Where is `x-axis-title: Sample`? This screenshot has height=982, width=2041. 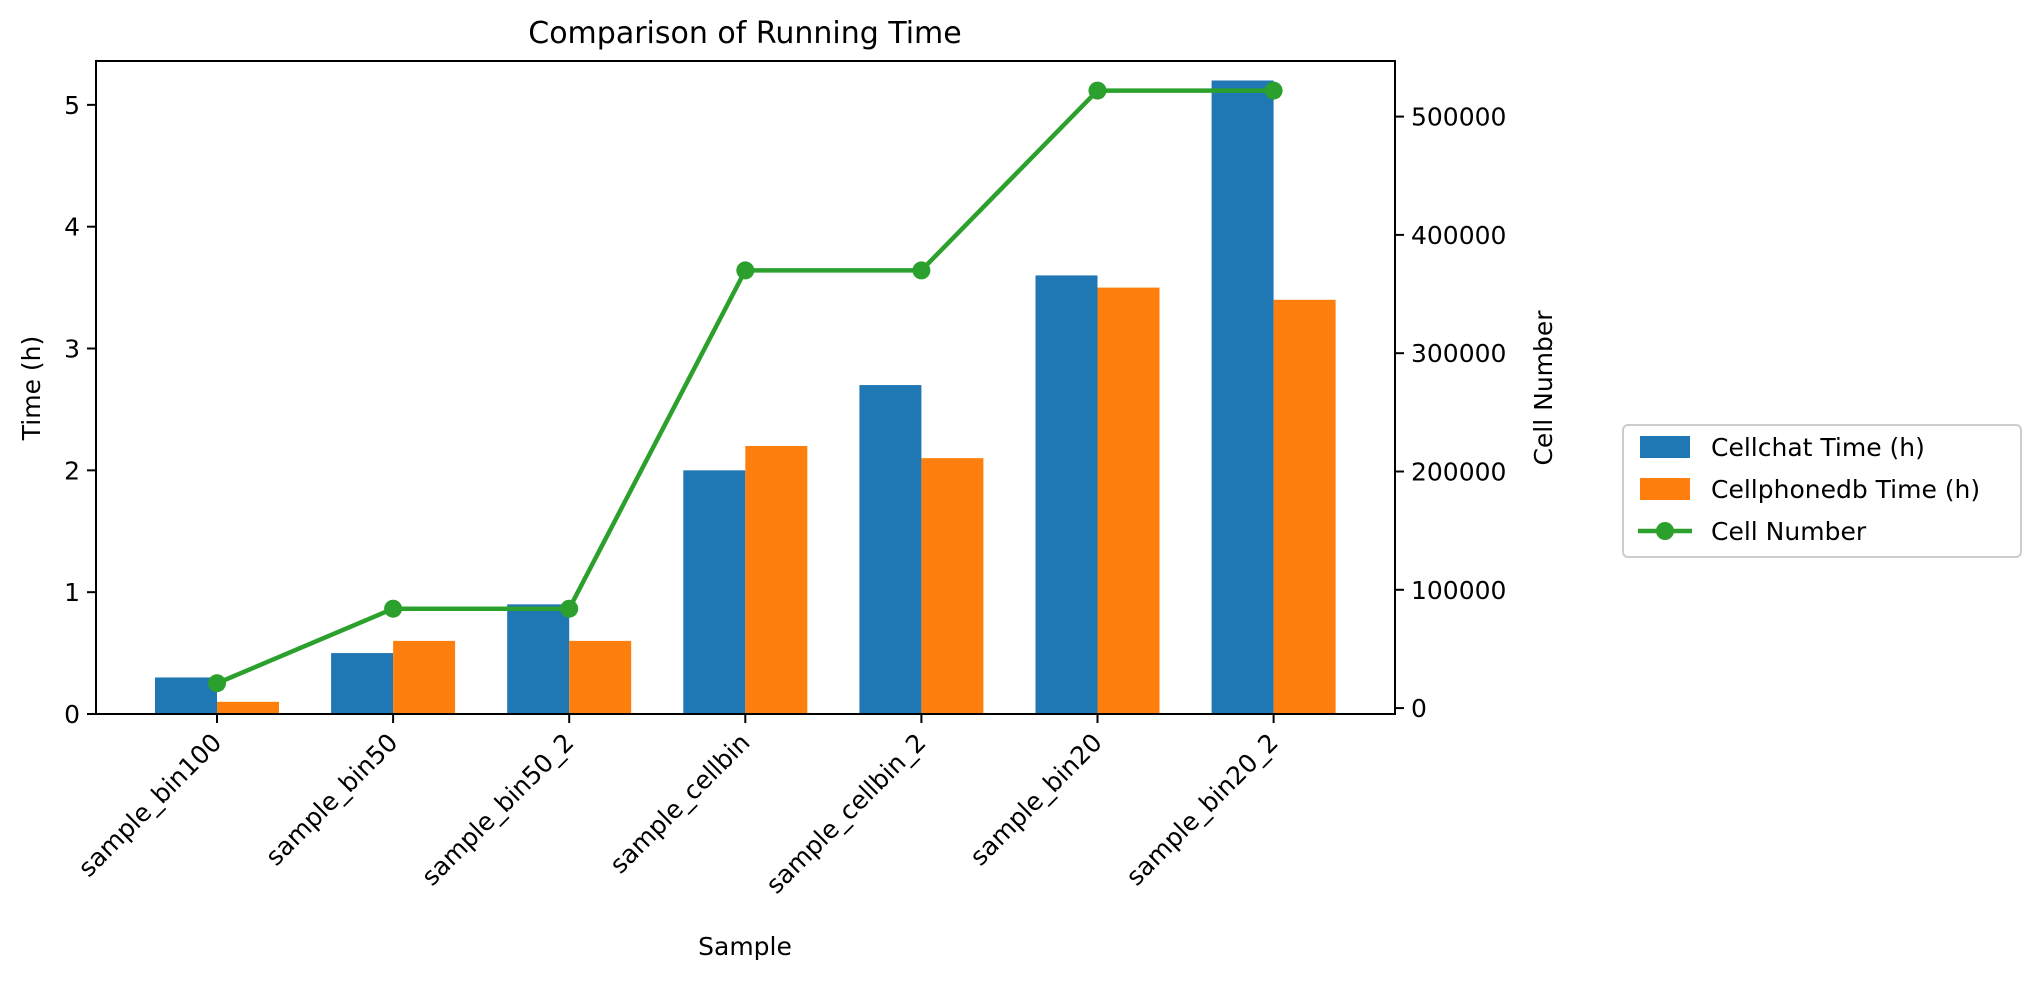
x-axis-title: Sample is located at coordinates (745, 946).